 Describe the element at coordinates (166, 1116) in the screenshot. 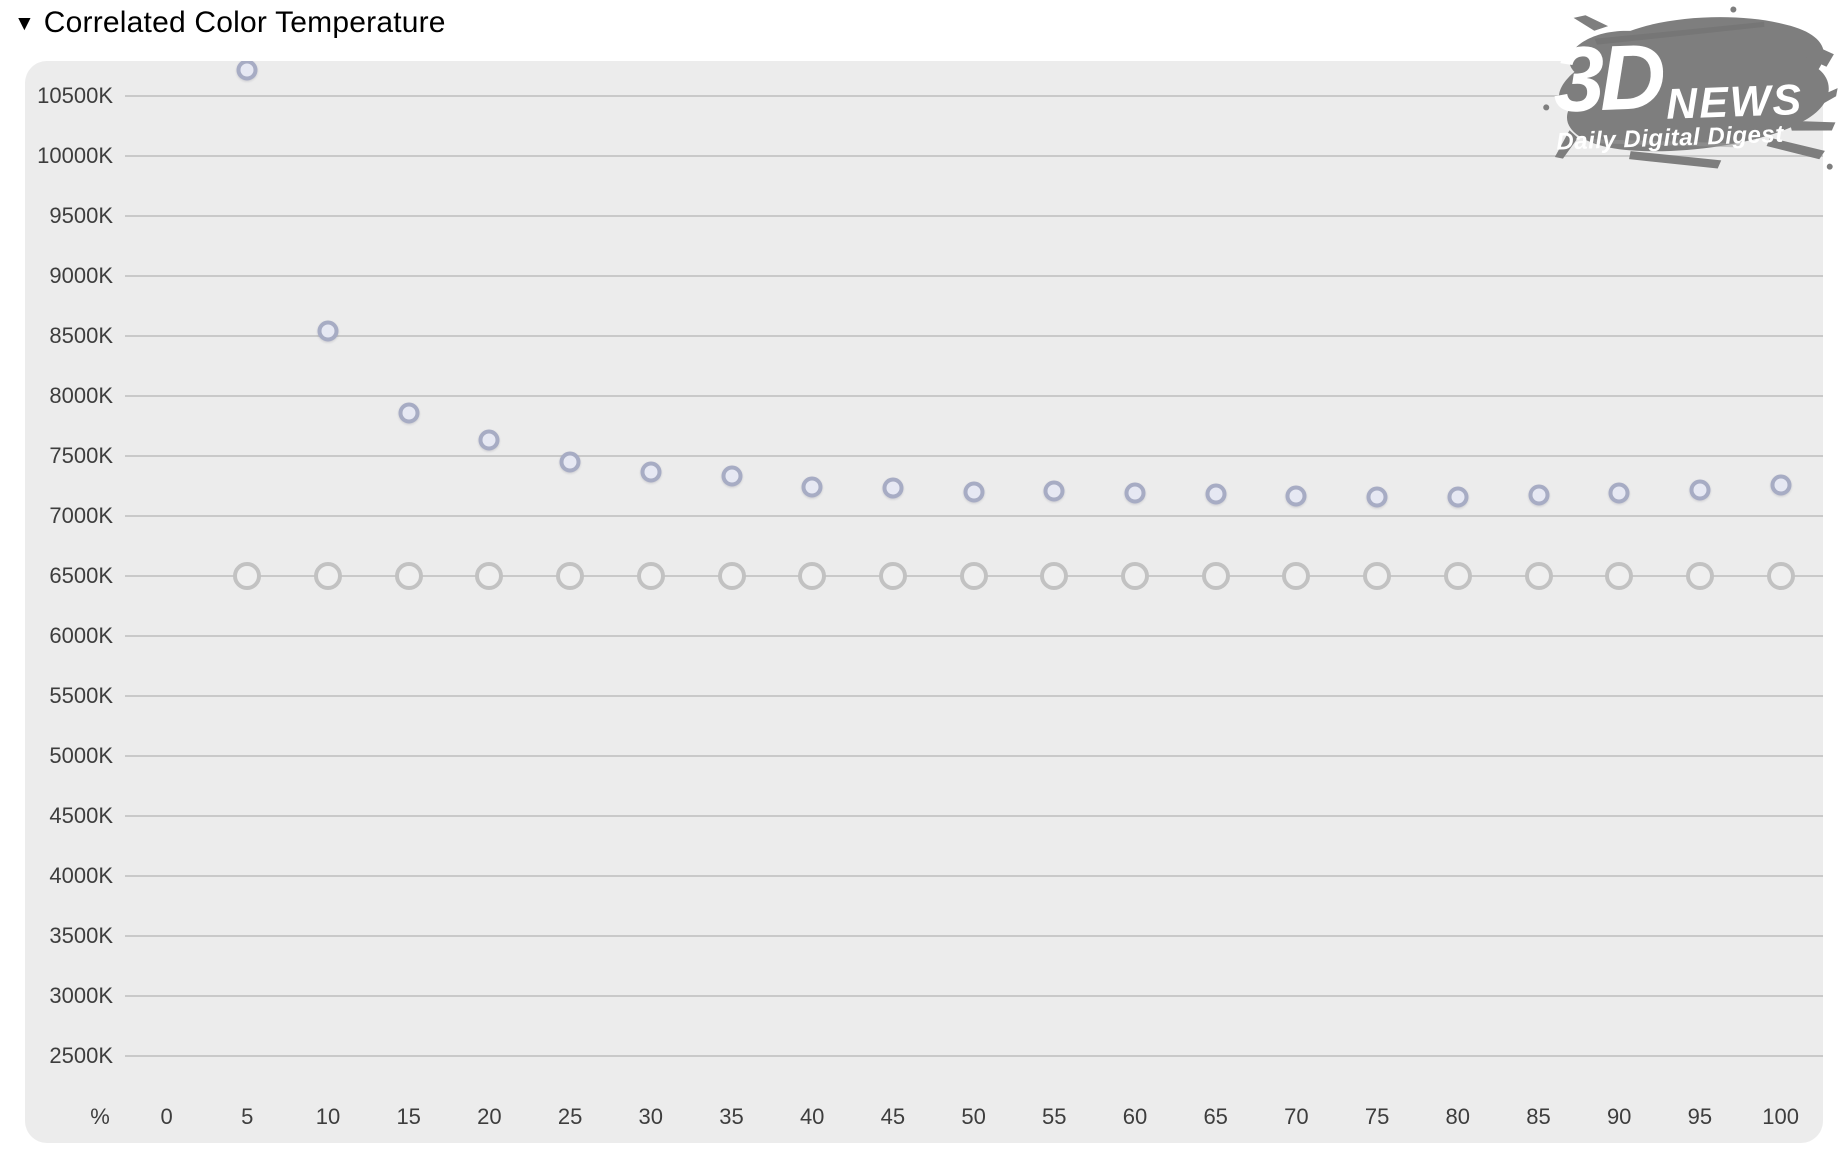

I see `x-tick-label: 0` at that location.